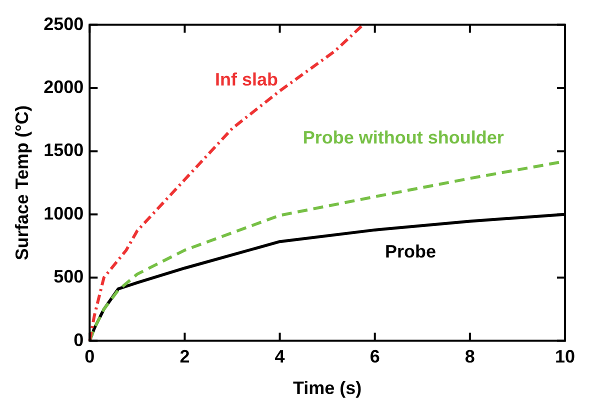 The height and width of the screenshot is (412, 589). I want to click on y-tick-label: 0, so click(79, 340).